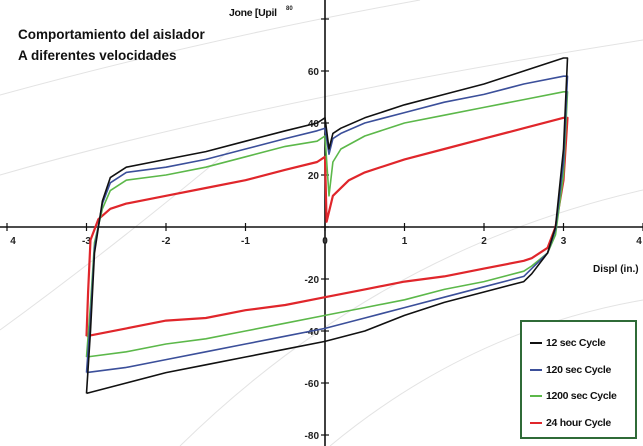 The width and height of the screenshot is (643, 446). I want to click on y-tick-label: -40, so click(312, 332).